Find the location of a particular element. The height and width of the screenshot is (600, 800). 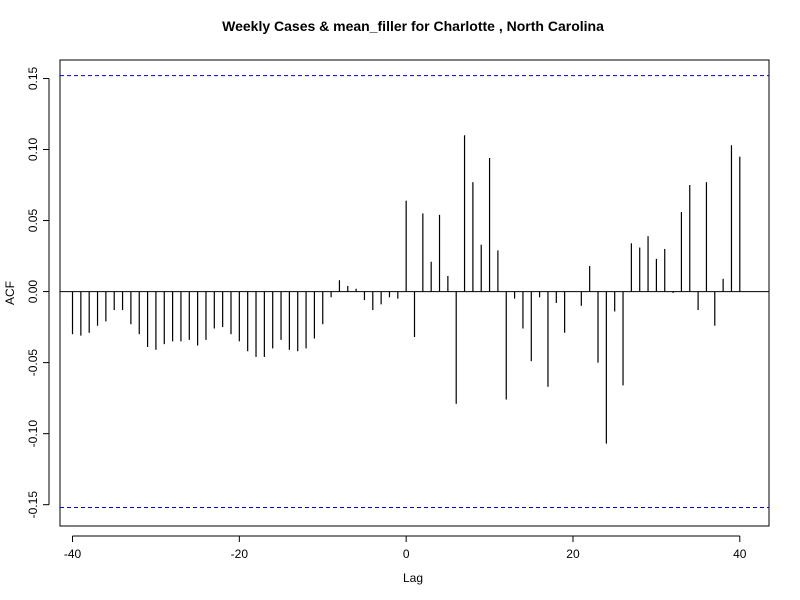

y-axis: -0.15 -0.10 -0.05 0.00 0.05 0.10 0.15 is located at coordinates (38, 292).